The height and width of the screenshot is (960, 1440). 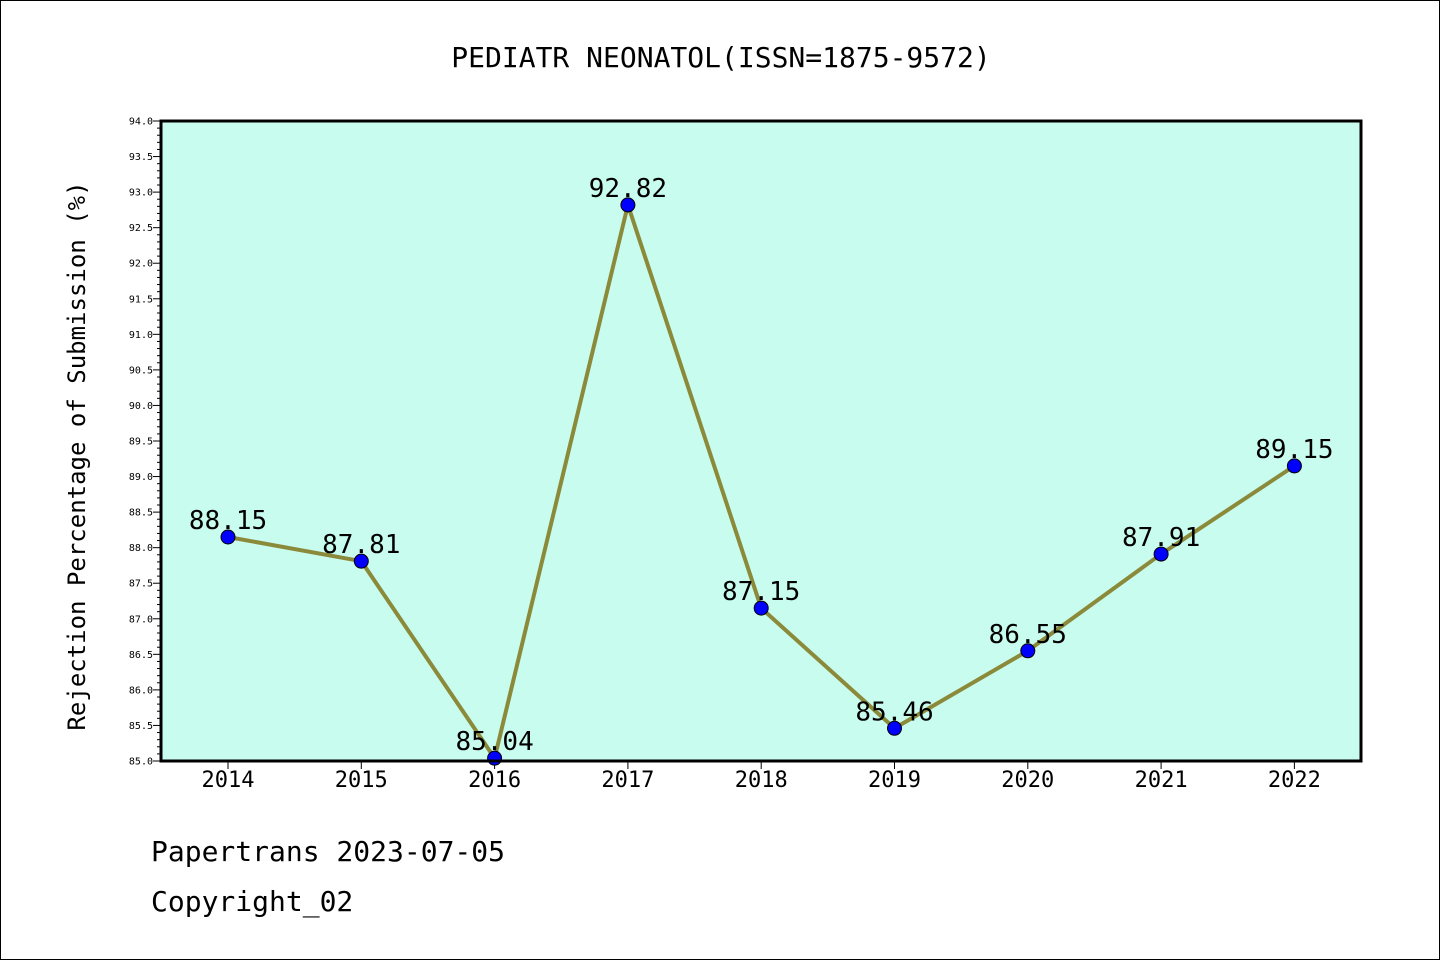 I want to click on x-tick-label: 2015, so click(x=361, y=780).